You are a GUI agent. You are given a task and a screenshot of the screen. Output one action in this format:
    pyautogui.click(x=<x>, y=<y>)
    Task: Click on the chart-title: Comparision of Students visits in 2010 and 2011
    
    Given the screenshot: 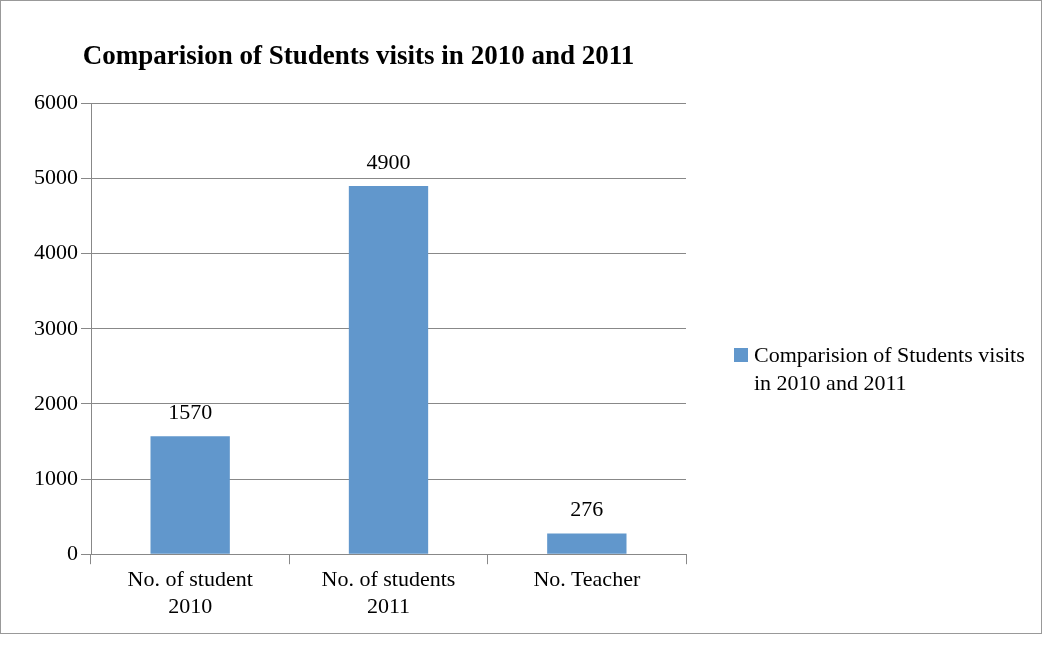 What is the action you would take?
    pyautogui.click(x=358, y=55)
    